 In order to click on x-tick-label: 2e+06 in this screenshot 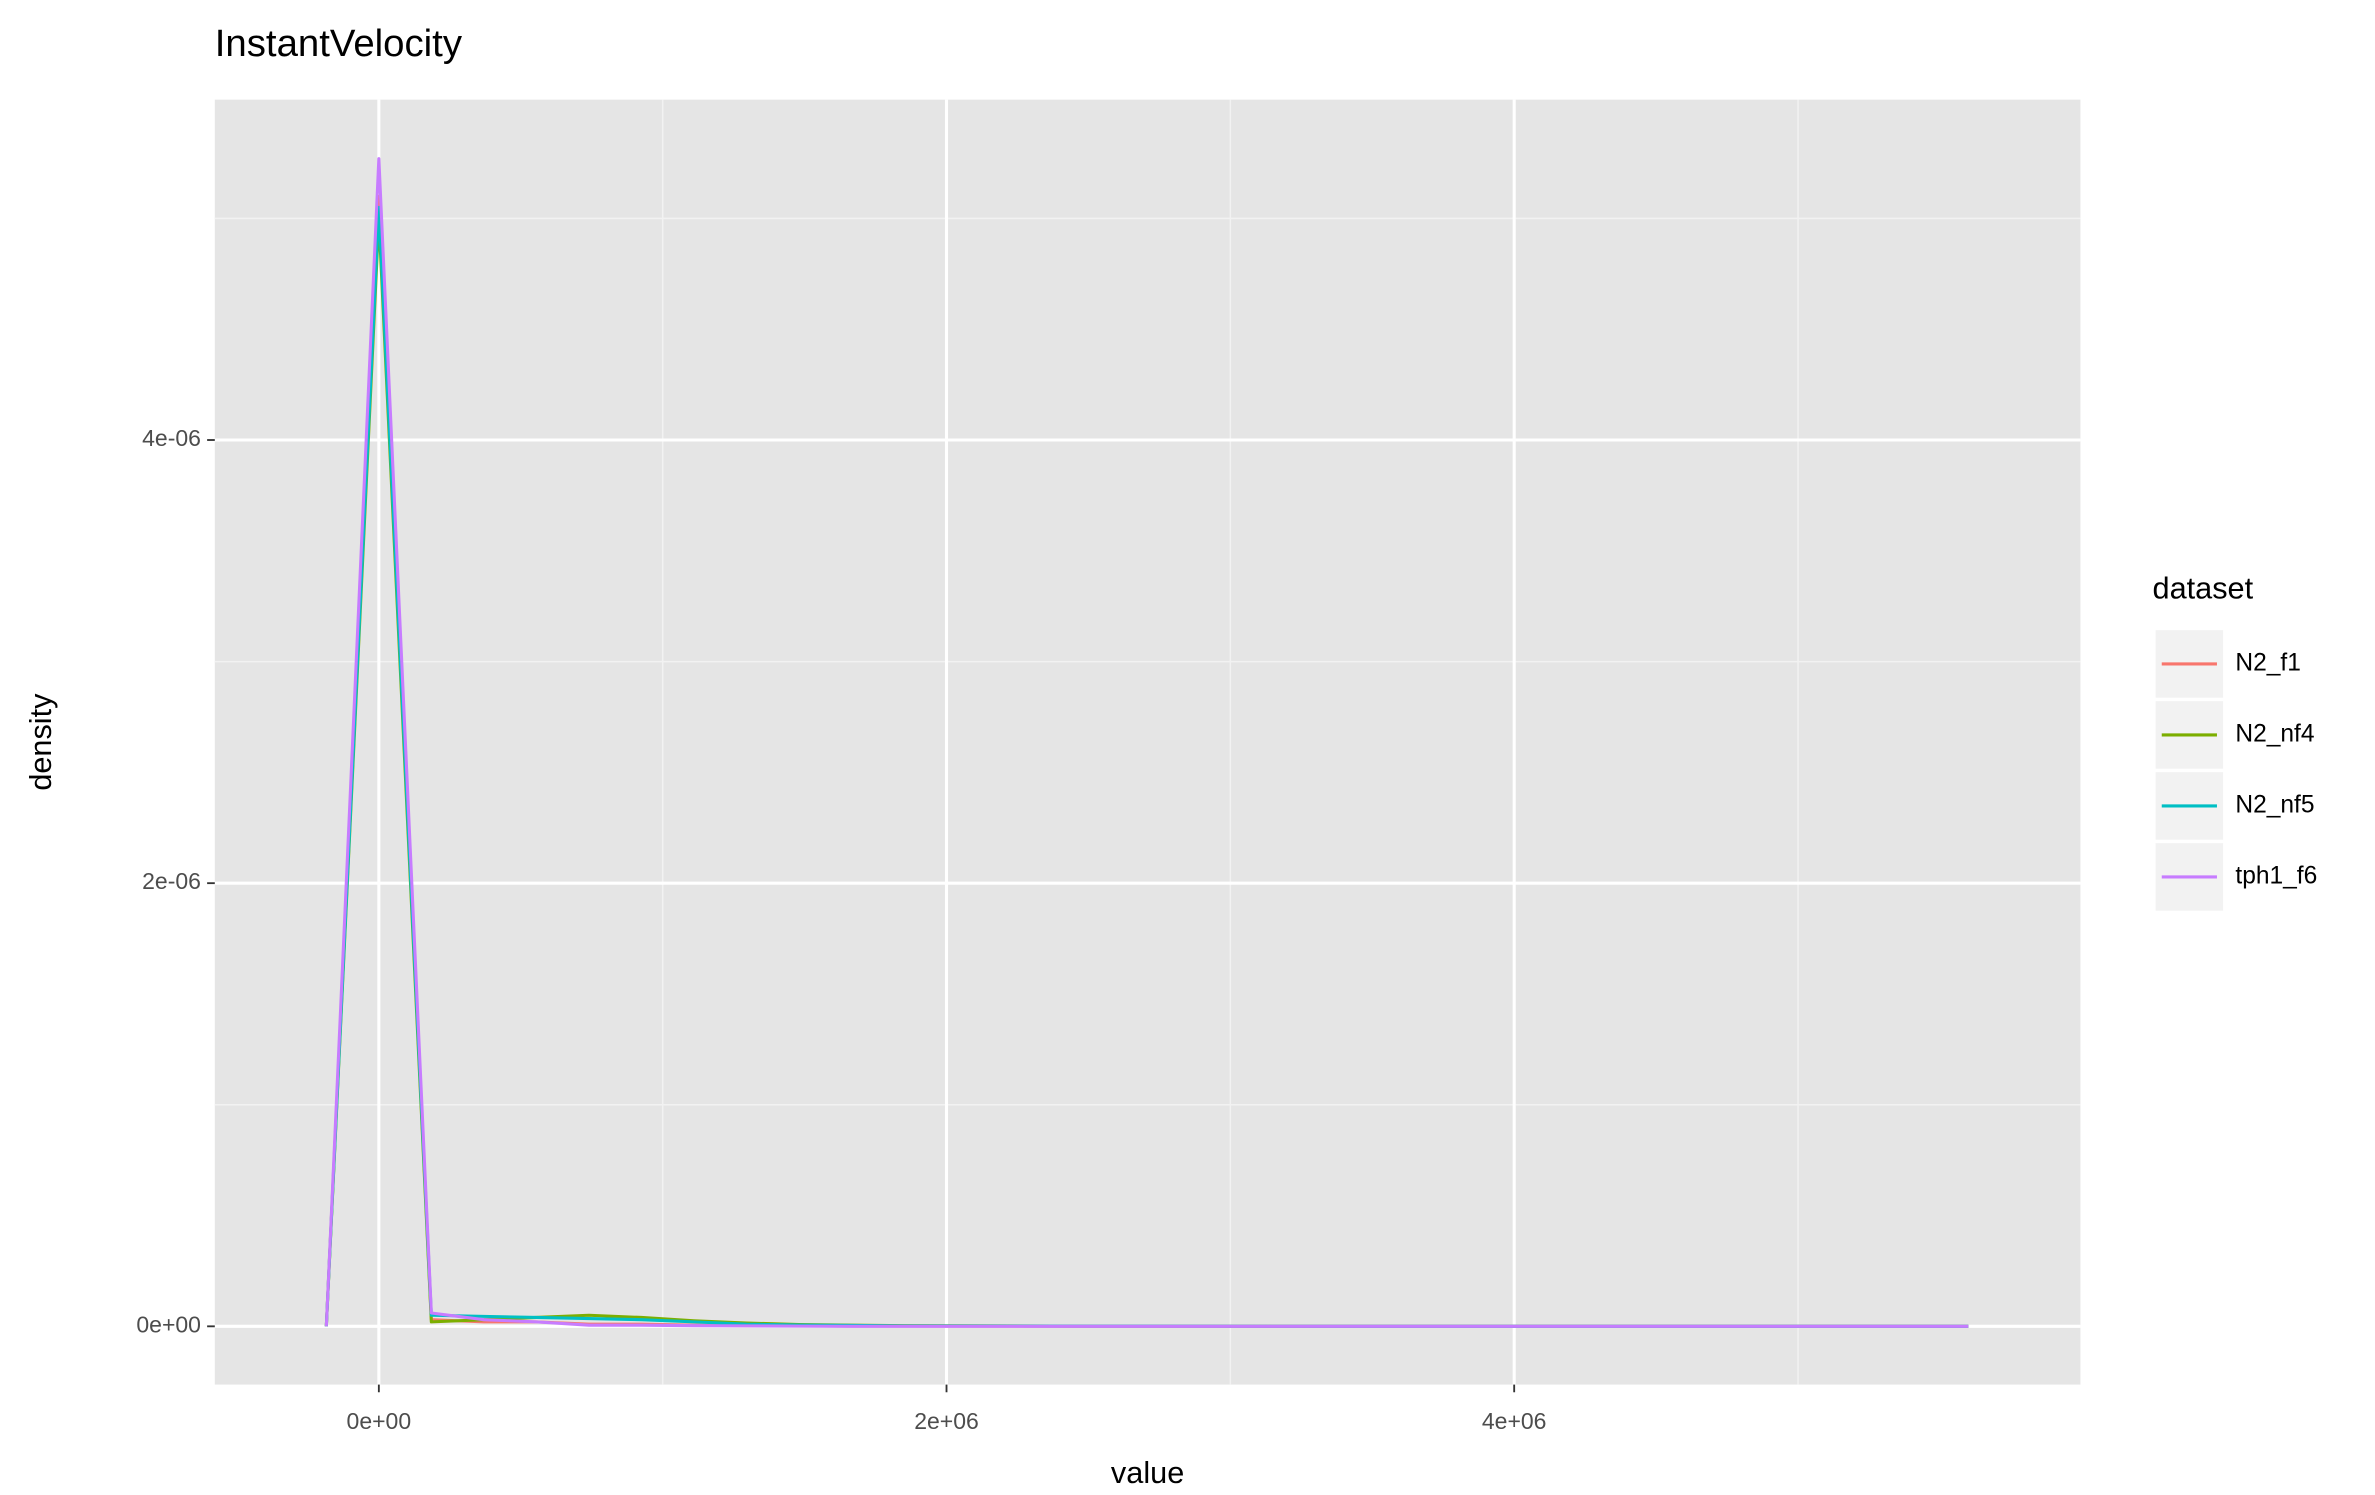, I will do `click(946, 1421)`.